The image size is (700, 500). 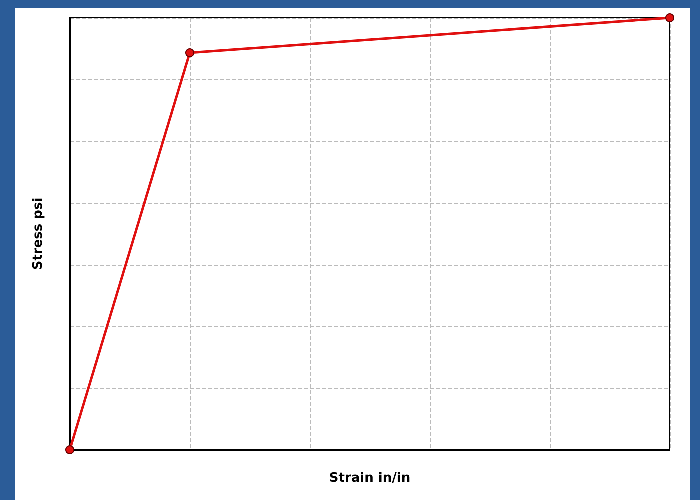 I want to click on y-axis-title: Stress psi, so click(x=38, y=234).